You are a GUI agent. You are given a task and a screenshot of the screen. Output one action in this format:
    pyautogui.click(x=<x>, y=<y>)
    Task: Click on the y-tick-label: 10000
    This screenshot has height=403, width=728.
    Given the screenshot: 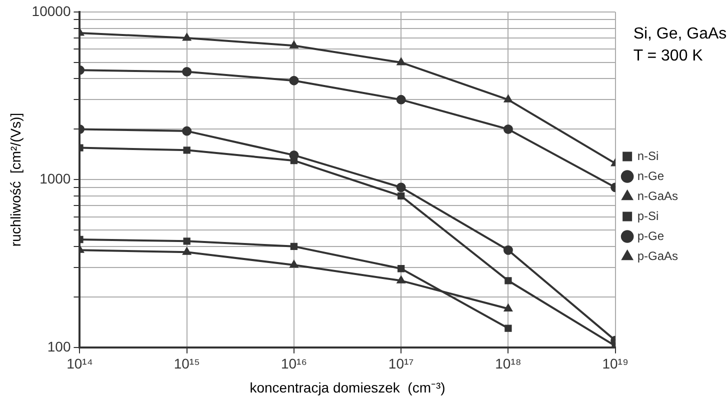 What is the action you would take?
    pyautogui.click(x=51, y=10)
    